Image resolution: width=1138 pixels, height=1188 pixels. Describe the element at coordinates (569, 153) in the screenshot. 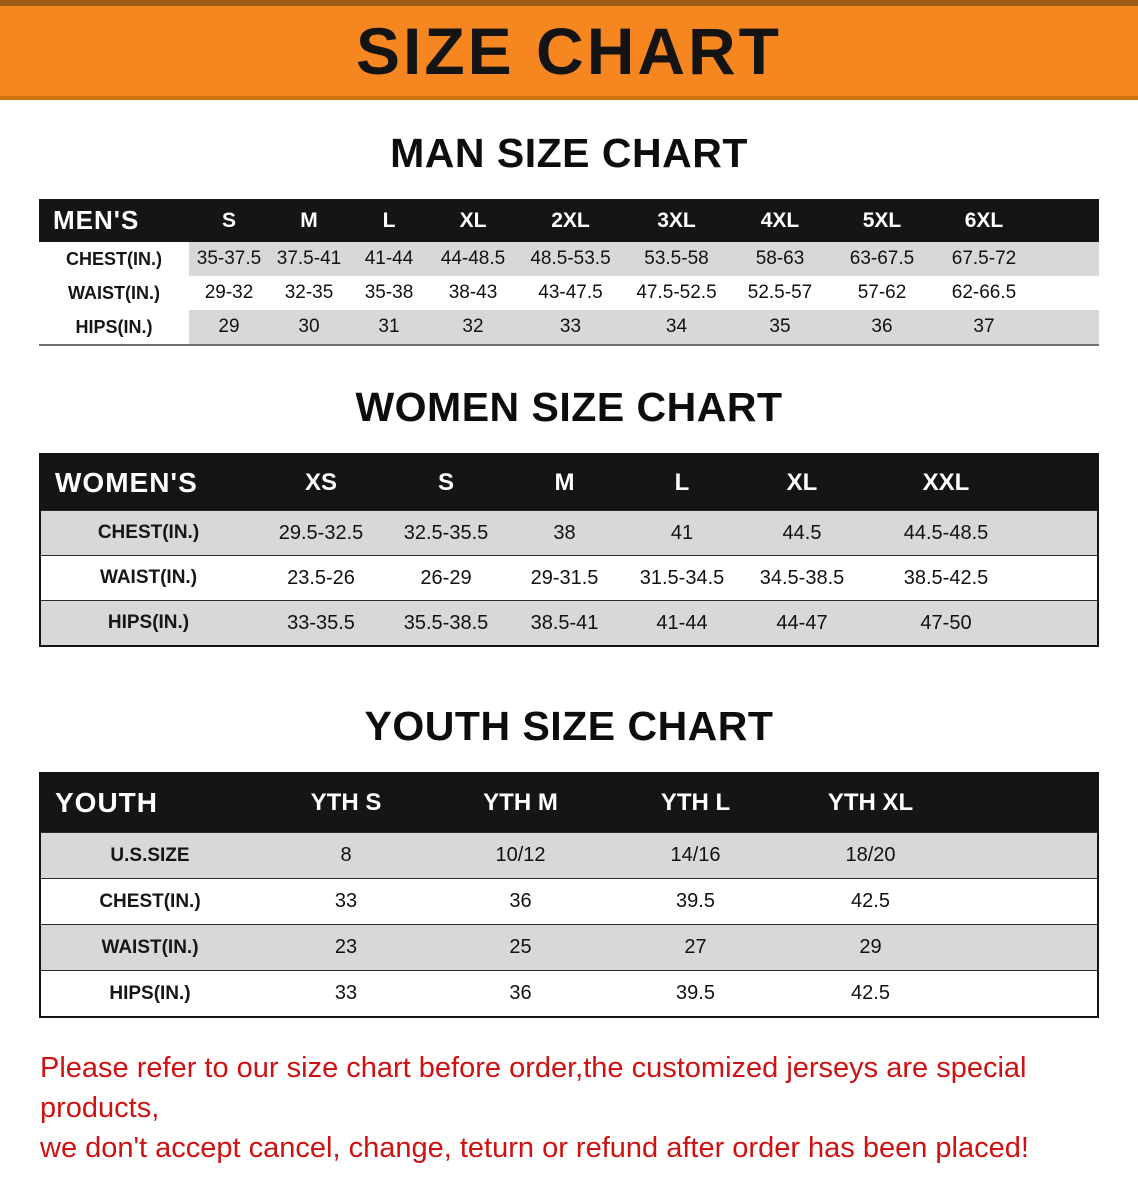

I see `men-section-heading: MAN SIZE CHART` at that location.